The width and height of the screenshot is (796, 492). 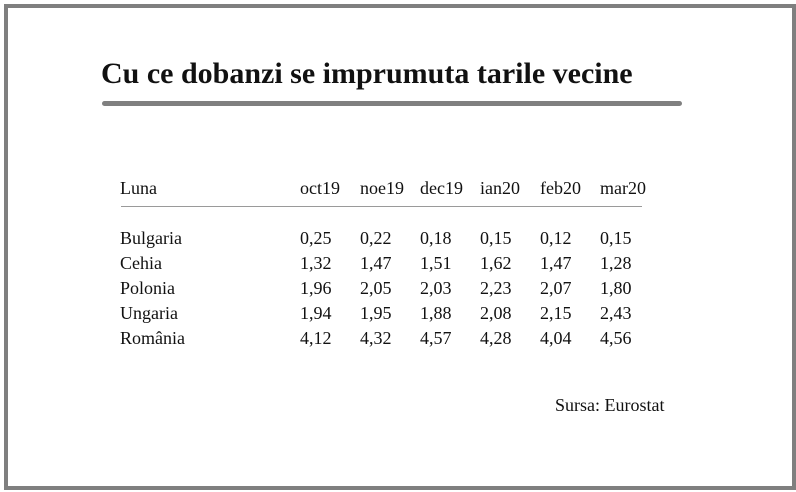 What do you see at coordinates (616, 263) in the screenshot?
I see `table-cell-value: 1,28` at bounding box center [616, 263].